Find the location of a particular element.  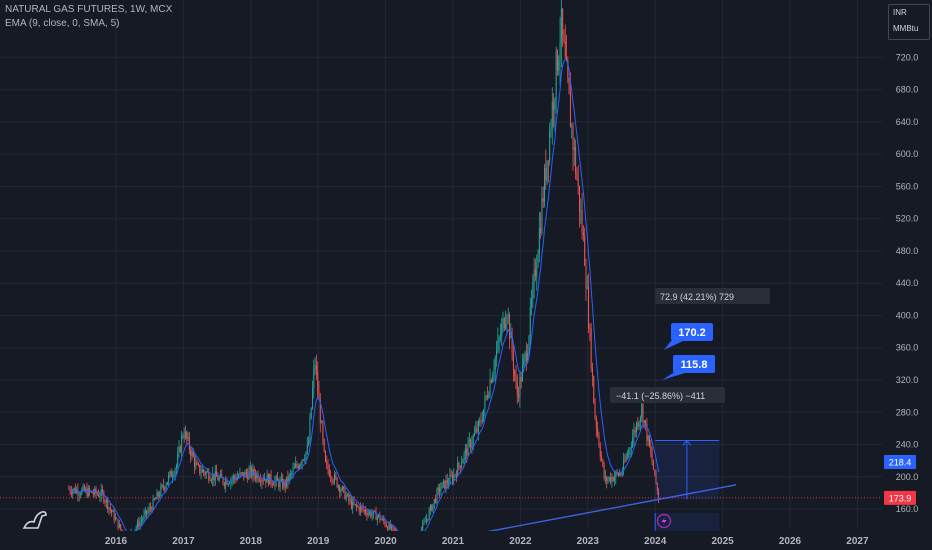

currency-label: INR is located at coordinates (900, 12).